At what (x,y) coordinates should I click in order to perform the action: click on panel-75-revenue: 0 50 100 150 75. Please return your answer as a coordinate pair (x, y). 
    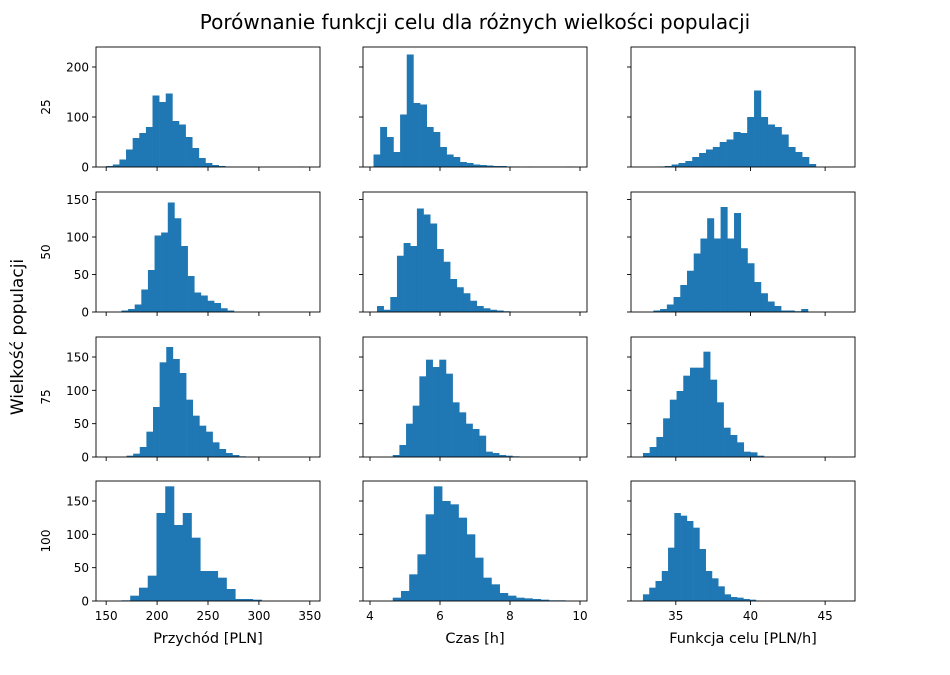
    Looking at the image, I should click on (180, 400).